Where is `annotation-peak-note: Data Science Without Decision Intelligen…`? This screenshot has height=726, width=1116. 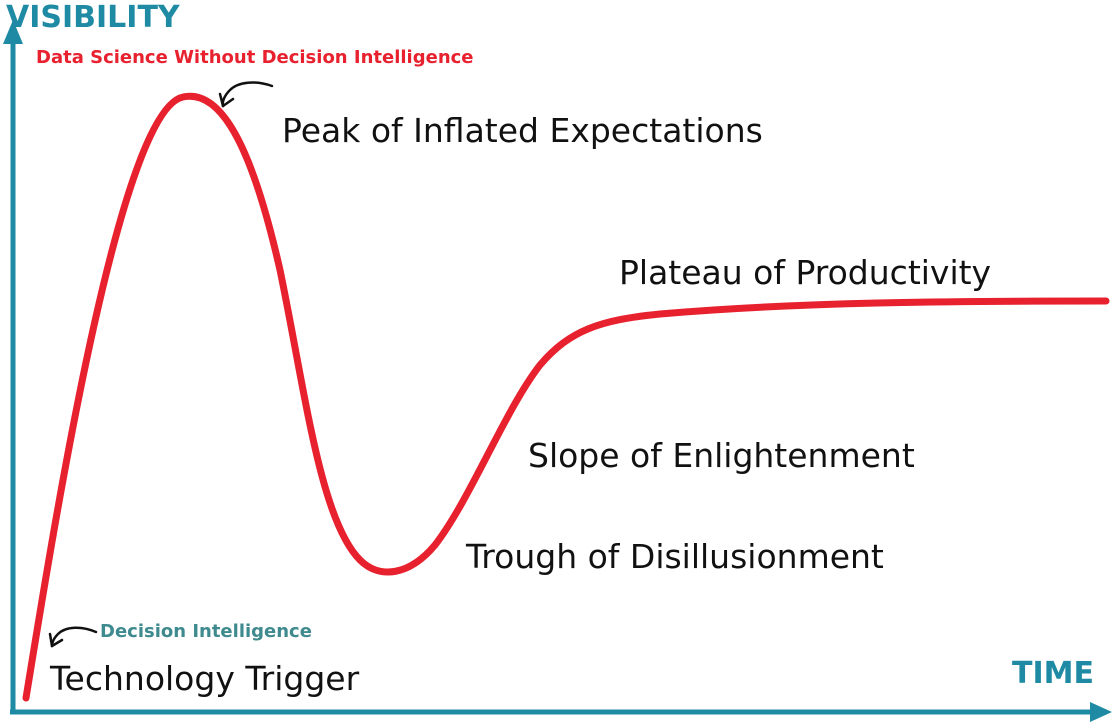 annotation-peak-note: Data Science Without Decision Intelligen… is located at coordinates (255, 57).